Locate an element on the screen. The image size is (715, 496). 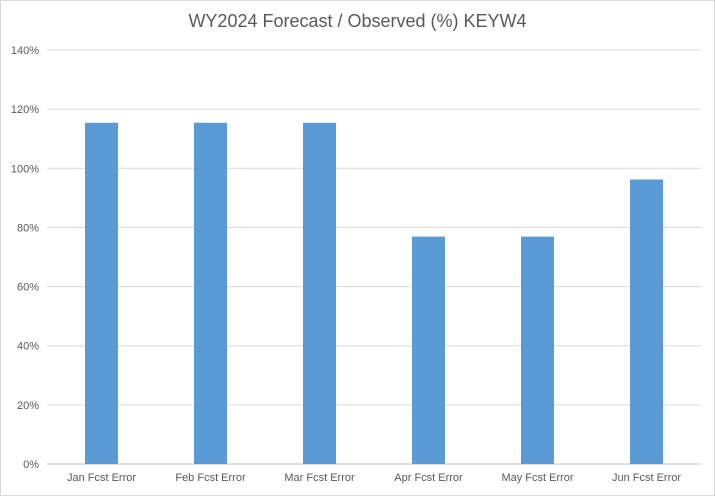
y-tick-label: 20% is located at coordinates (28, 406).